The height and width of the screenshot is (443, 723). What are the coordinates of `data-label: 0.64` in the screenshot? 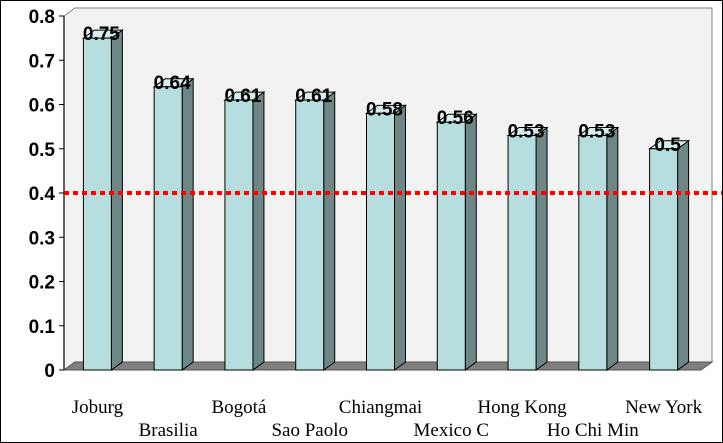 It's located at (172, 83).